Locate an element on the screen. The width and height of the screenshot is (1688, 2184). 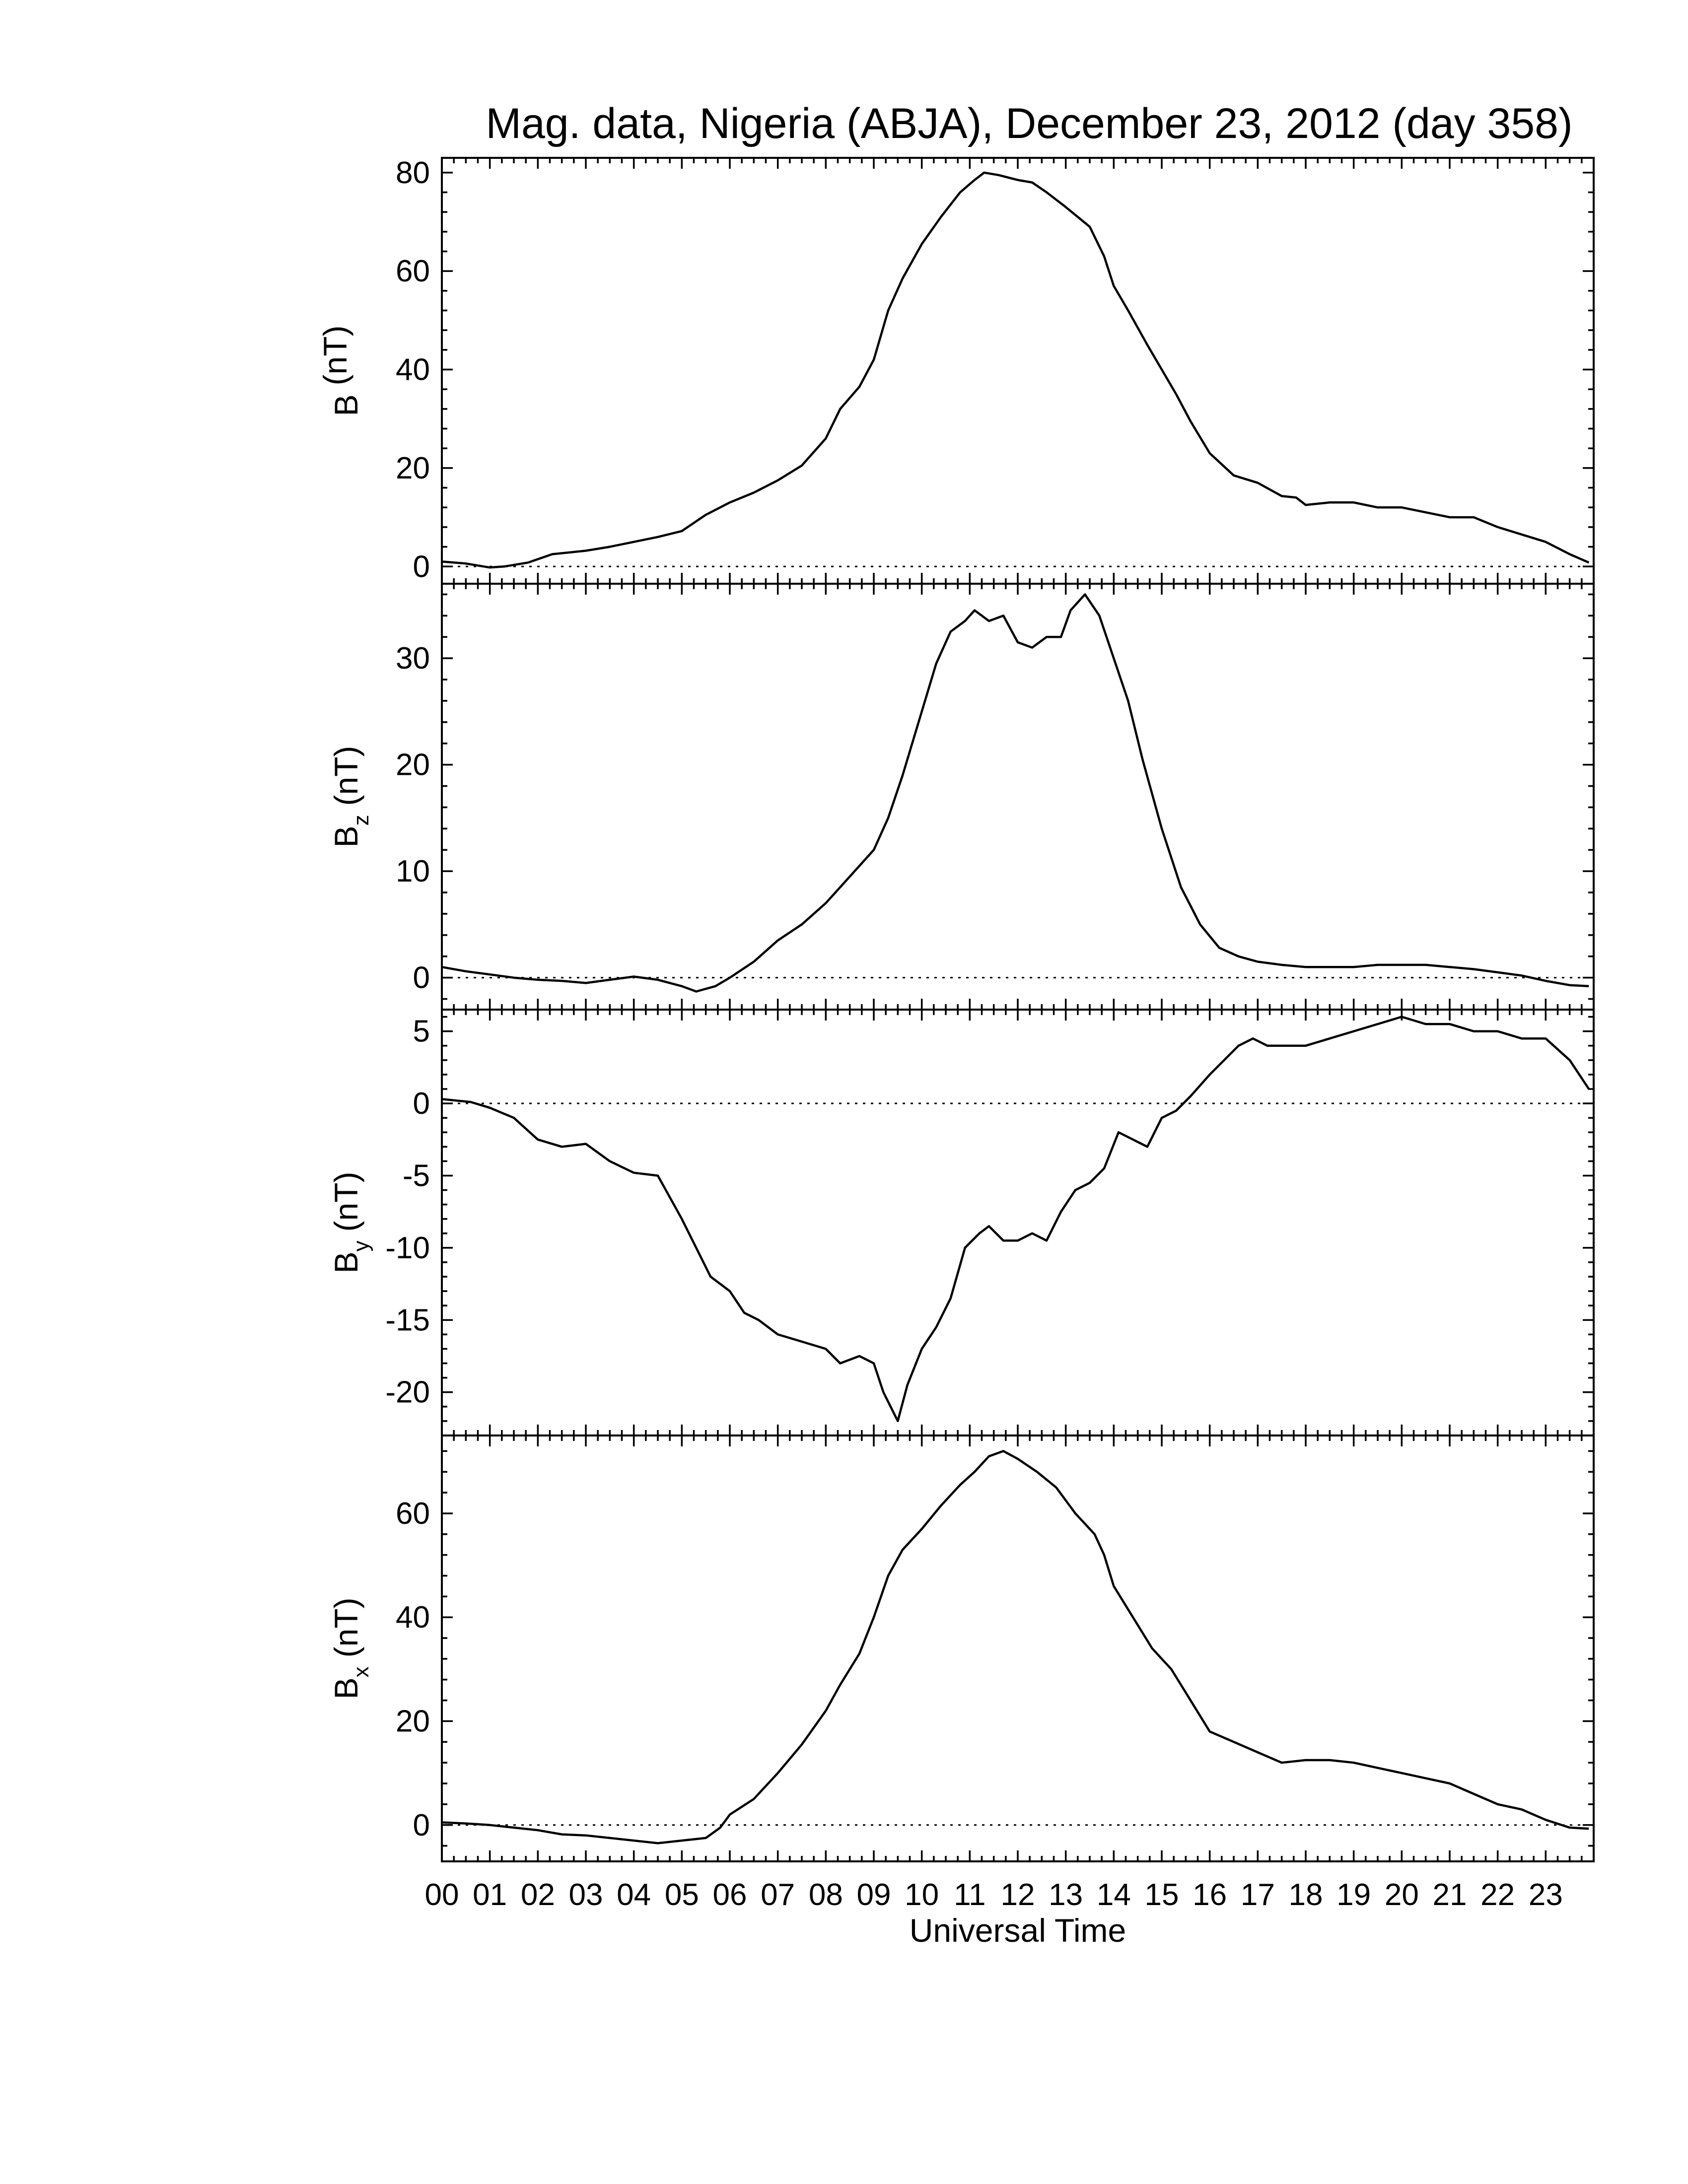
x-tick-label: 16 is located at coordinates (1210, 1895).